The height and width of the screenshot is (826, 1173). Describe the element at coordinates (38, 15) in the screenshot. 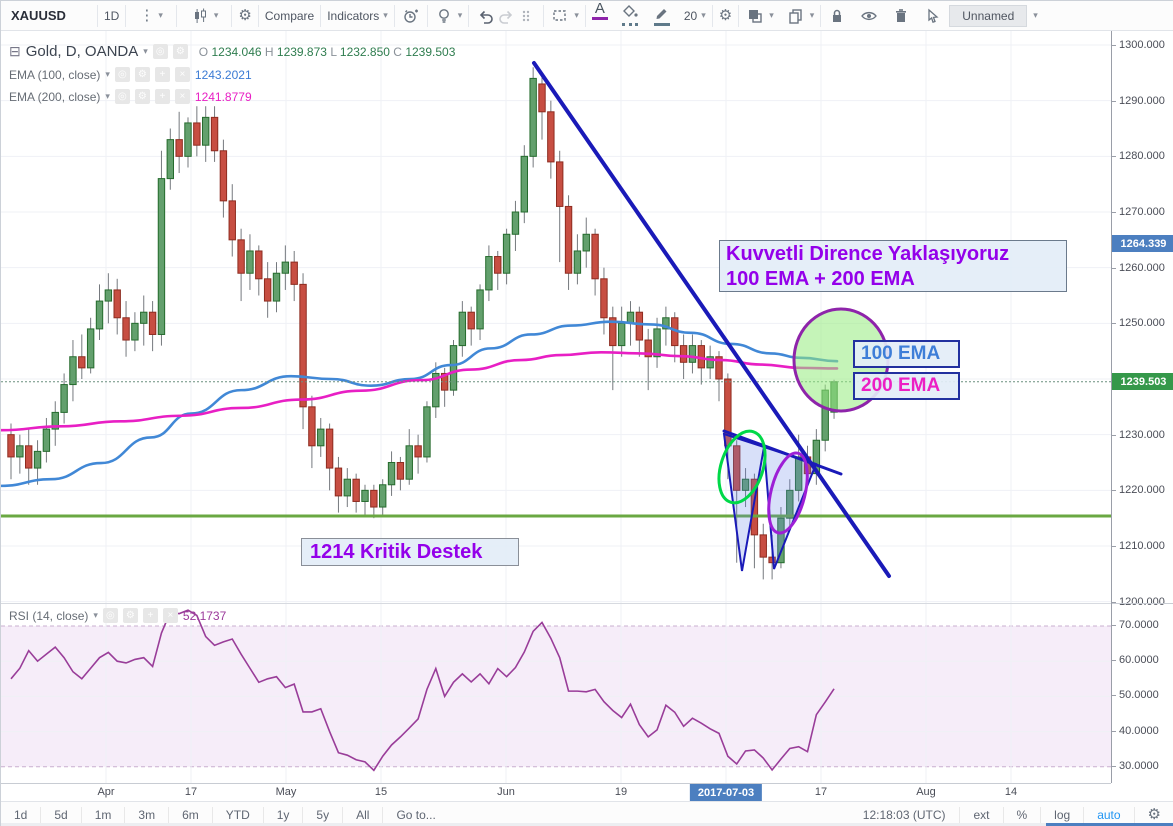

I see `symbol-search-button: XAUUSD` at that location.